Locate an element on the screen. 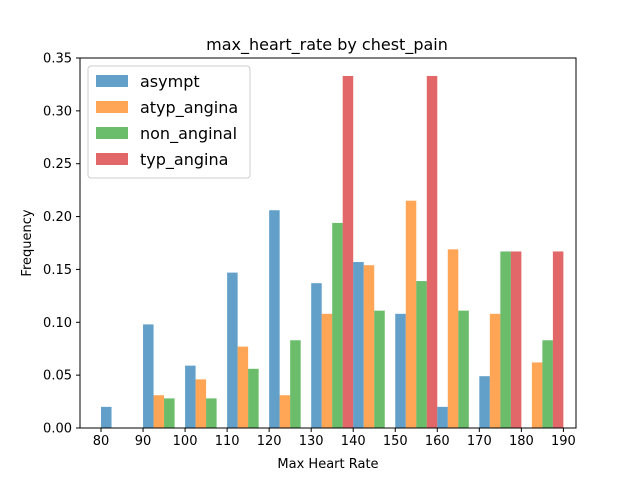  x-tick-label: 180 is located at coordinates (521, 441).